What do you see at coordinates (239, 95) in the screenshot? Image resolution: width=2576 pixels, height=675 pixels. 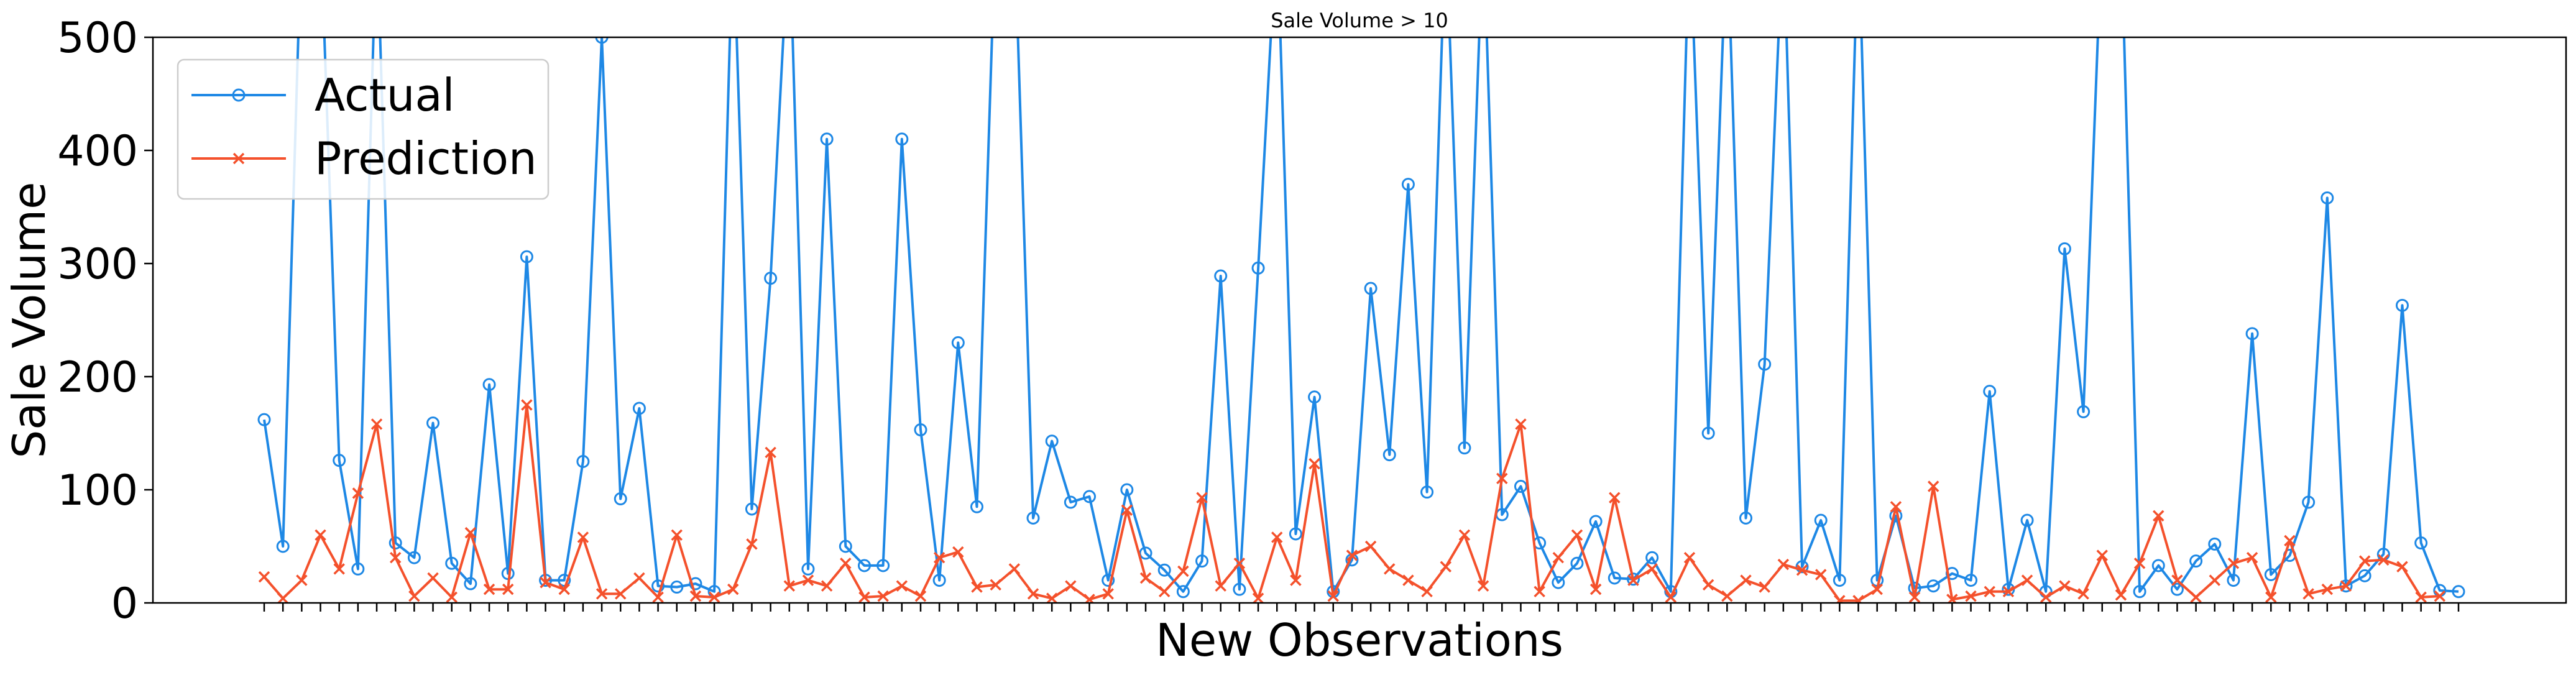 I see `legend-marker` at bounding box center [239, 95].